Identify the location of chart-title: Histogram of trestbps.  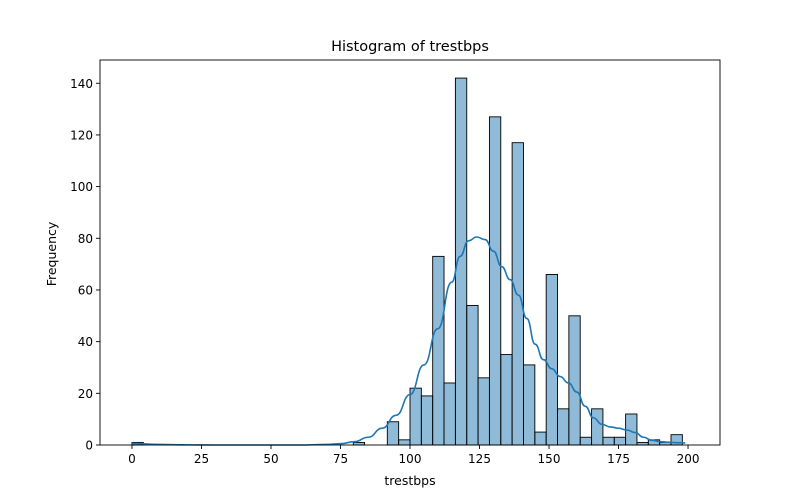
(410, 47).